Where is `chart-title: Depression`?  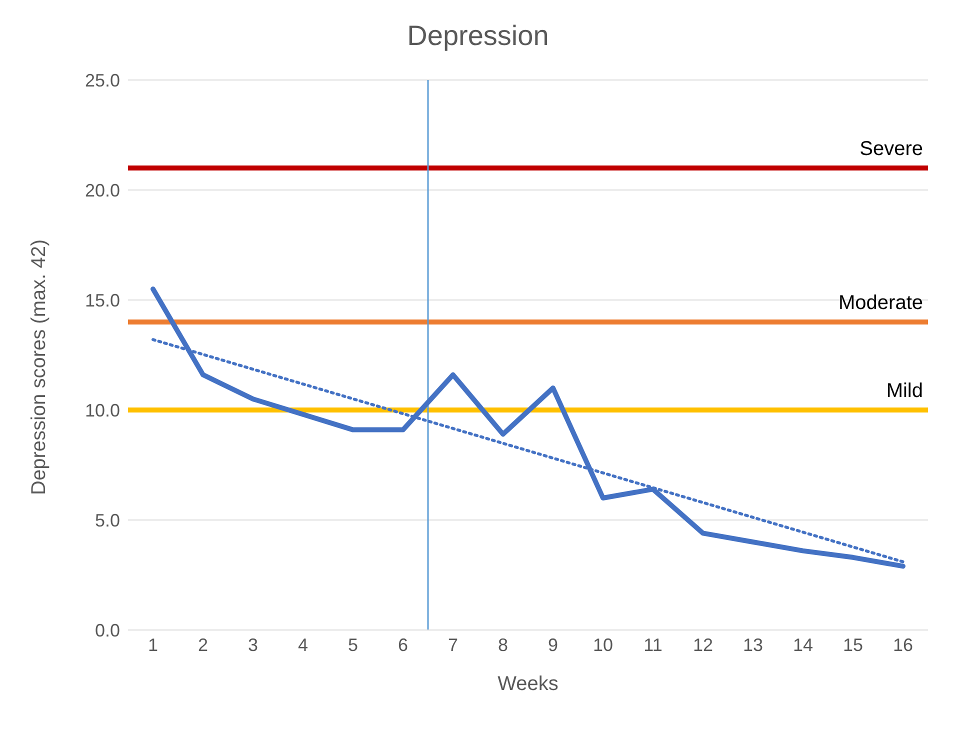 chart-title: Depression is located at coordinates (478, 36).